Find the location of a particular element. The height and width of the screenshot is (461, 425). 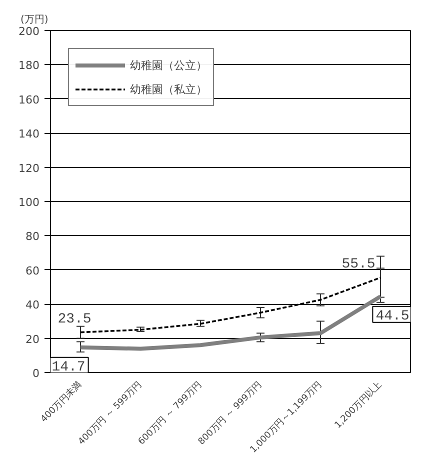

data-label: 14.7 is located at coordinates (69, 367).